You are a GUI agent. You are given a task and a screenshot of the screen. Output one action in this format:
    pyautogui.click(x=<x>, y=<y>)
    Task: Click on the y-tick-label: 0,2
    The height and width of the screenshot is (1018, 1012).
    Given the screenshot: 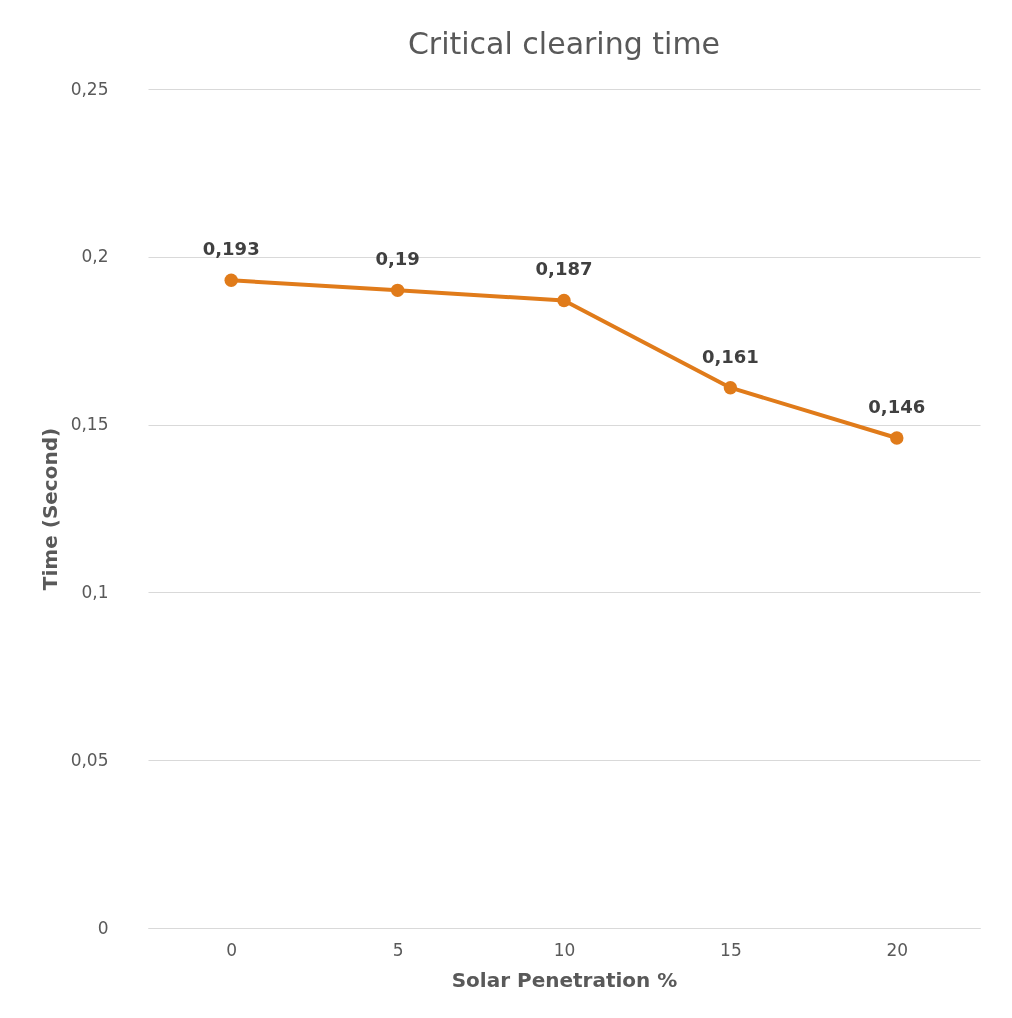 What is the action you would take?
    pyautogui.click(x=95, y=256)
    